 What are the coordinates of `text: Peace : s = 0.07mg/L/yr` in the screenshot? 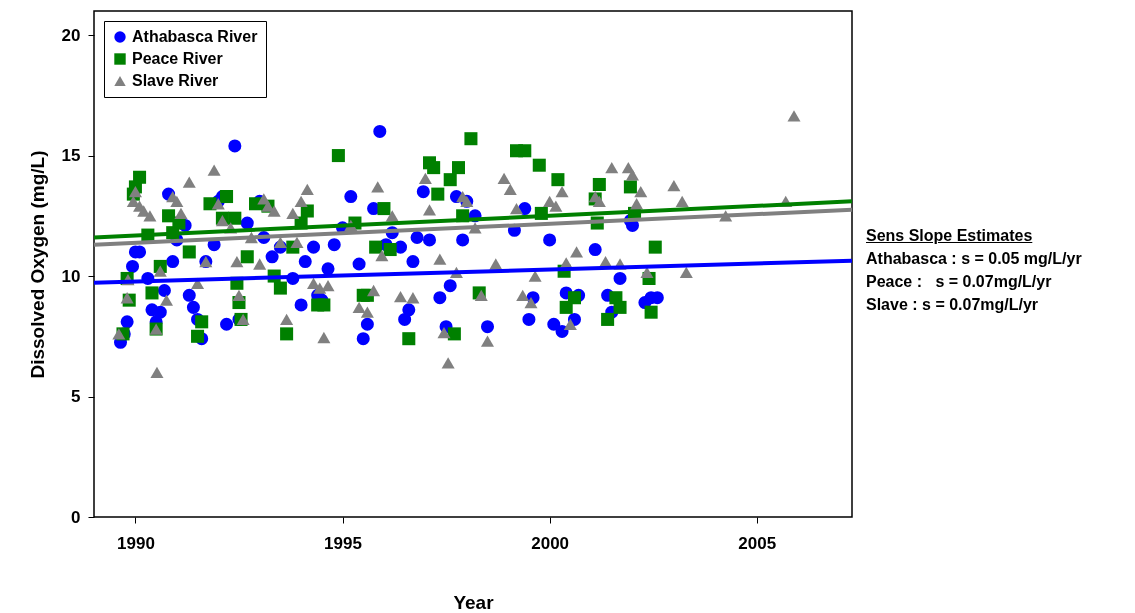 It's located at (959, 282).